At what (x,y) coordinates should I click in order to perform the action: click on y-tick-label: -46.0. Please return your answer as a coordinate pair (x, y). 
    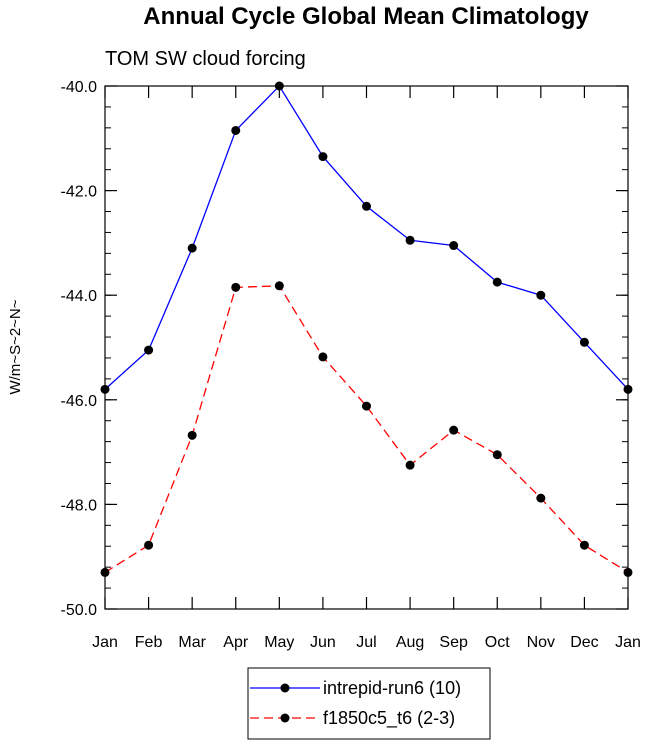
    Looking at the image, I should click on (79, 401).